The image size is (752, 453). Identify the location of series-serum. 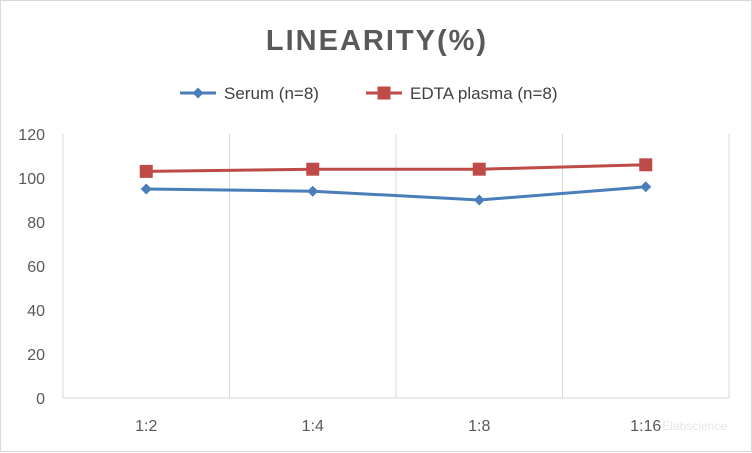
(396, 193).